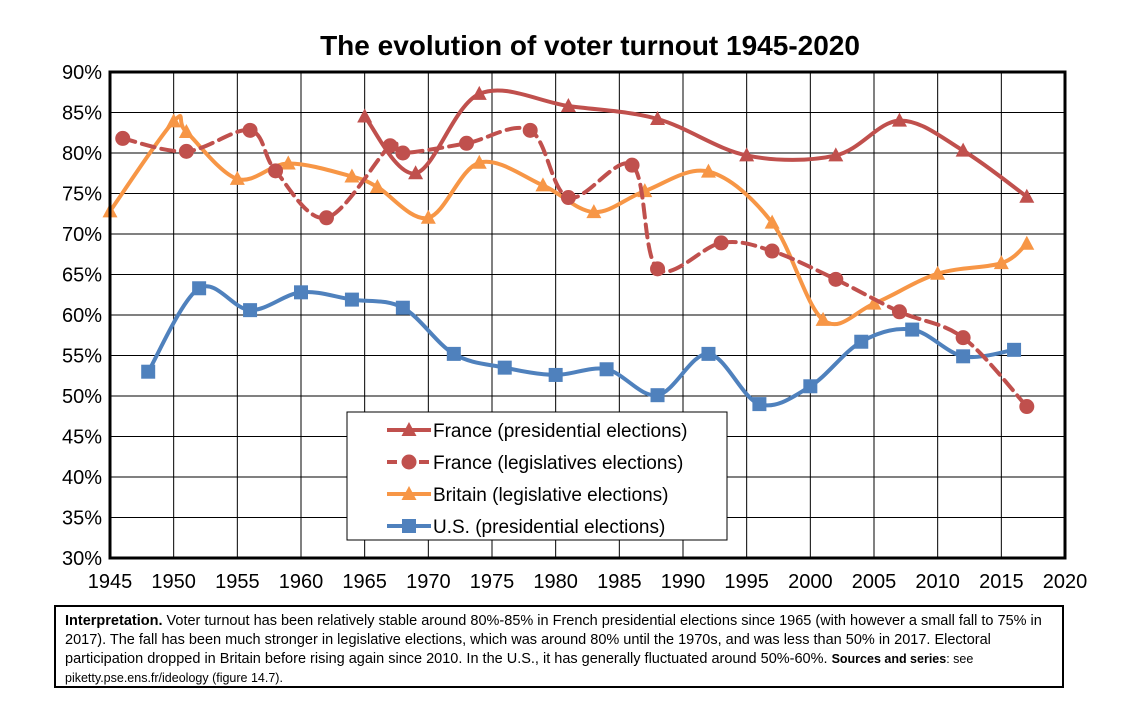 This screenshot has height=715, width=1148. I want to click on y-tick-label: 75%, so click(82, 195).